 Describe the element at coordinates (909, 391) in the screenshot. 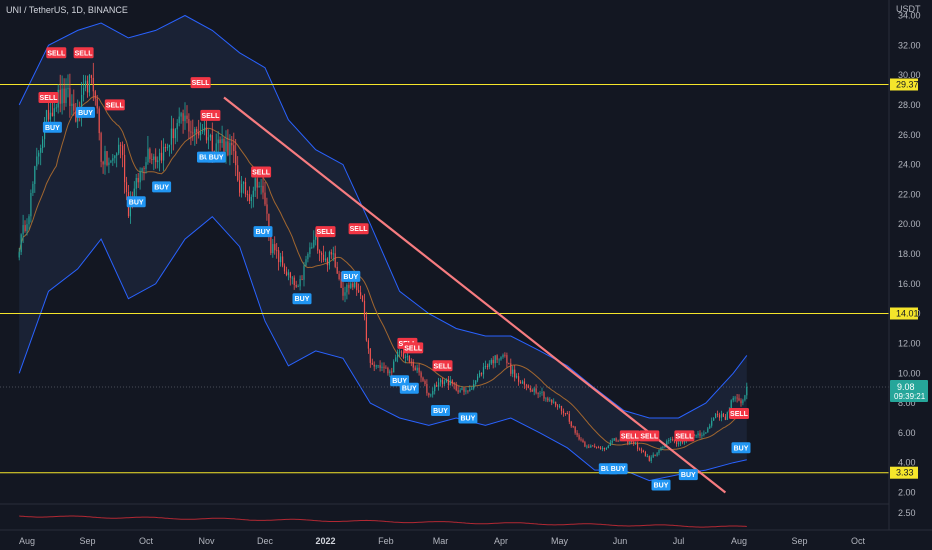

I see `current-price-badge: 9.08 09:39:21` at that location.